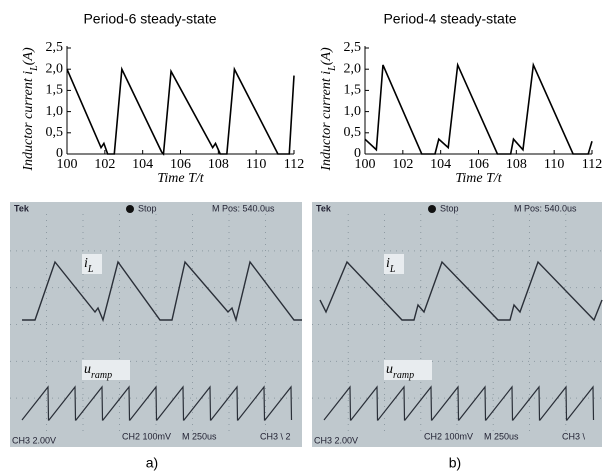  I want to click on chart-title: Period-6 steady-state, so click(149, 19).